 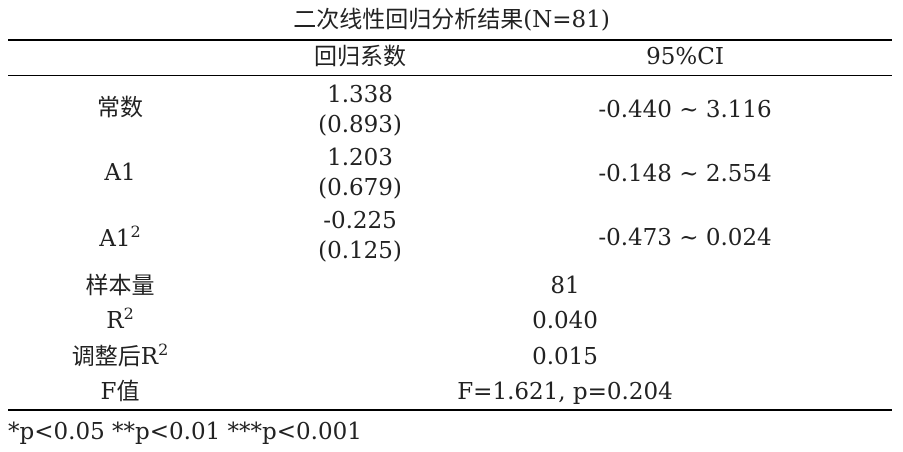 What do you see at coordinates (565, 392) in the screenshot?
I see `stat-value: F=1.621, p=0.204` at bounding box center [565, 392].